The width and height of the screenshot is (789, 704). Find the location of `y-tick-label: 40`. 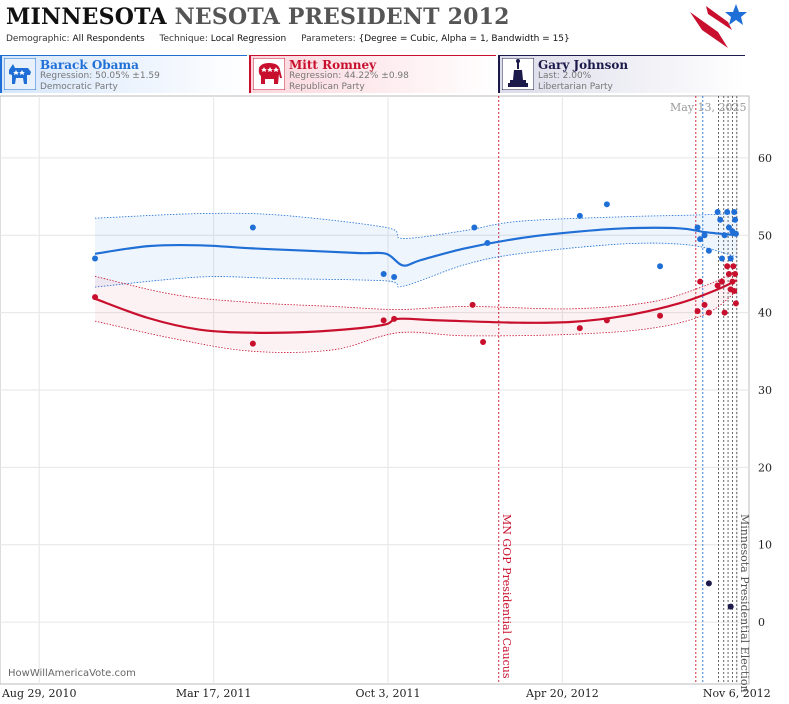

y-tick-label: 40 is located at coordinates (765, 313).